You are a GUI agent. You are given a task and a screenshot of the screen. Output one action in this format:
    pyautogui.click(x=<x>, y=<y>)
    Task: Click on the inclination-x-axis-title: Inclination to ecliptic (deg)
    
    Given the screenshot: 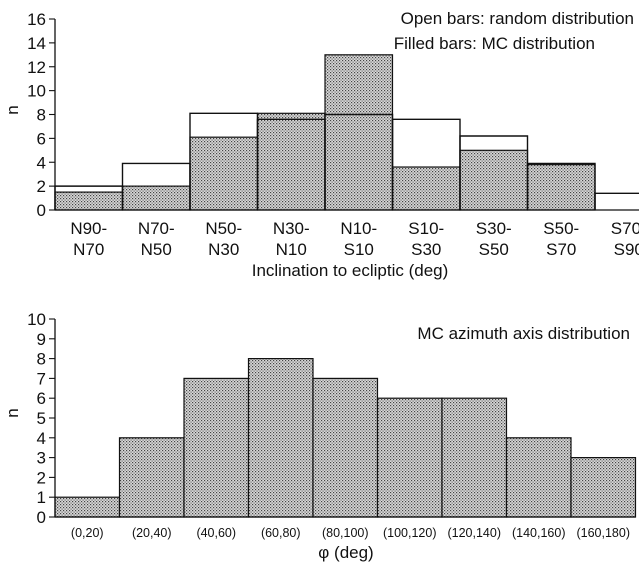 What is the action you would take?
    pyautogui.click(x=350, y=270)
    